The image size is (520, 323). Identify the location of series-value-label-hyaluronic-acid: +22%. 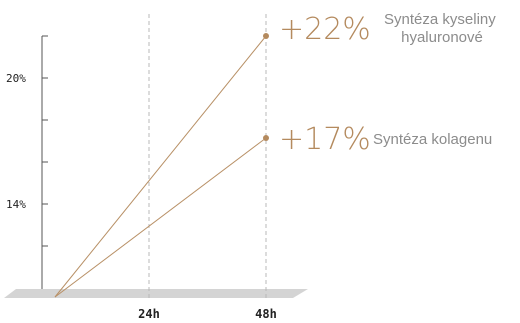
(325, 29).